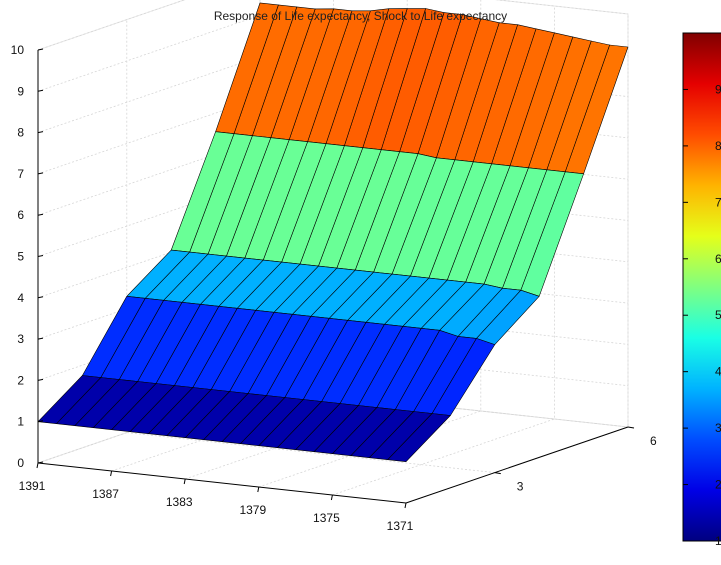  Describe the element at coordinates (326, 518) in the screenshot. I see `x-tick-label: 1375` at that location.